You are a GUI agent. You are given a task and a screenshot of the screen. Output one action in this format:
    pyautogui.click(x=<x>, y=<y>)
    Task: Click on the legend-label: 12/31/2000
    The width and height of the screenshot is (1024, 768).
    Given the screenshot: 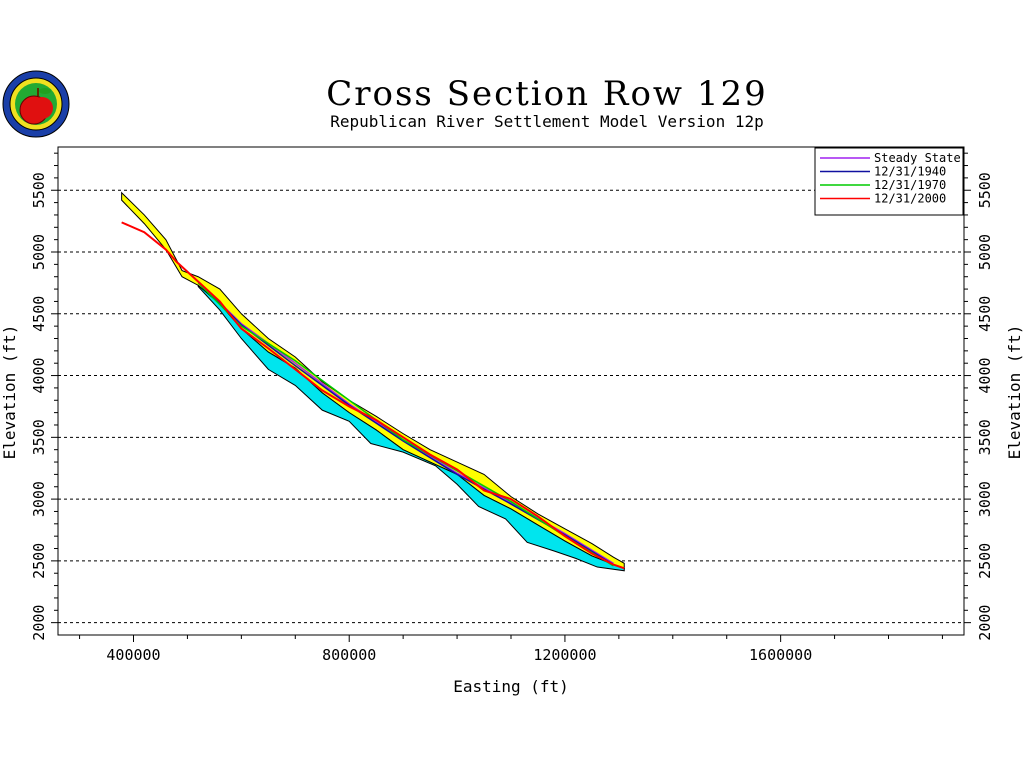 What is the action you would take?
    pyautogui.click(x=910, y=199)
    